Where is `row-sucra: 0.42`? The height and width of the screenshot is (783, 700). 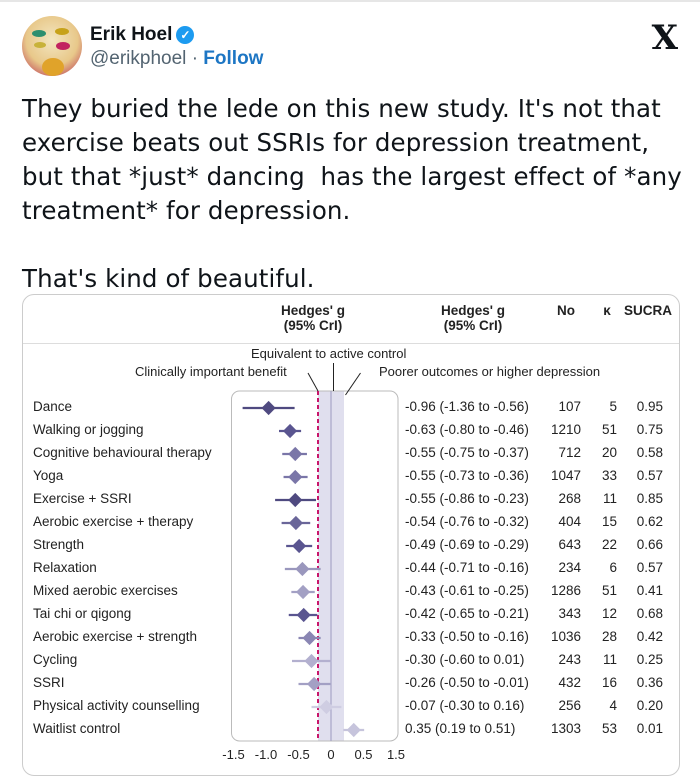 row-sucra: 0.42 is located at coordinates (649, 636).